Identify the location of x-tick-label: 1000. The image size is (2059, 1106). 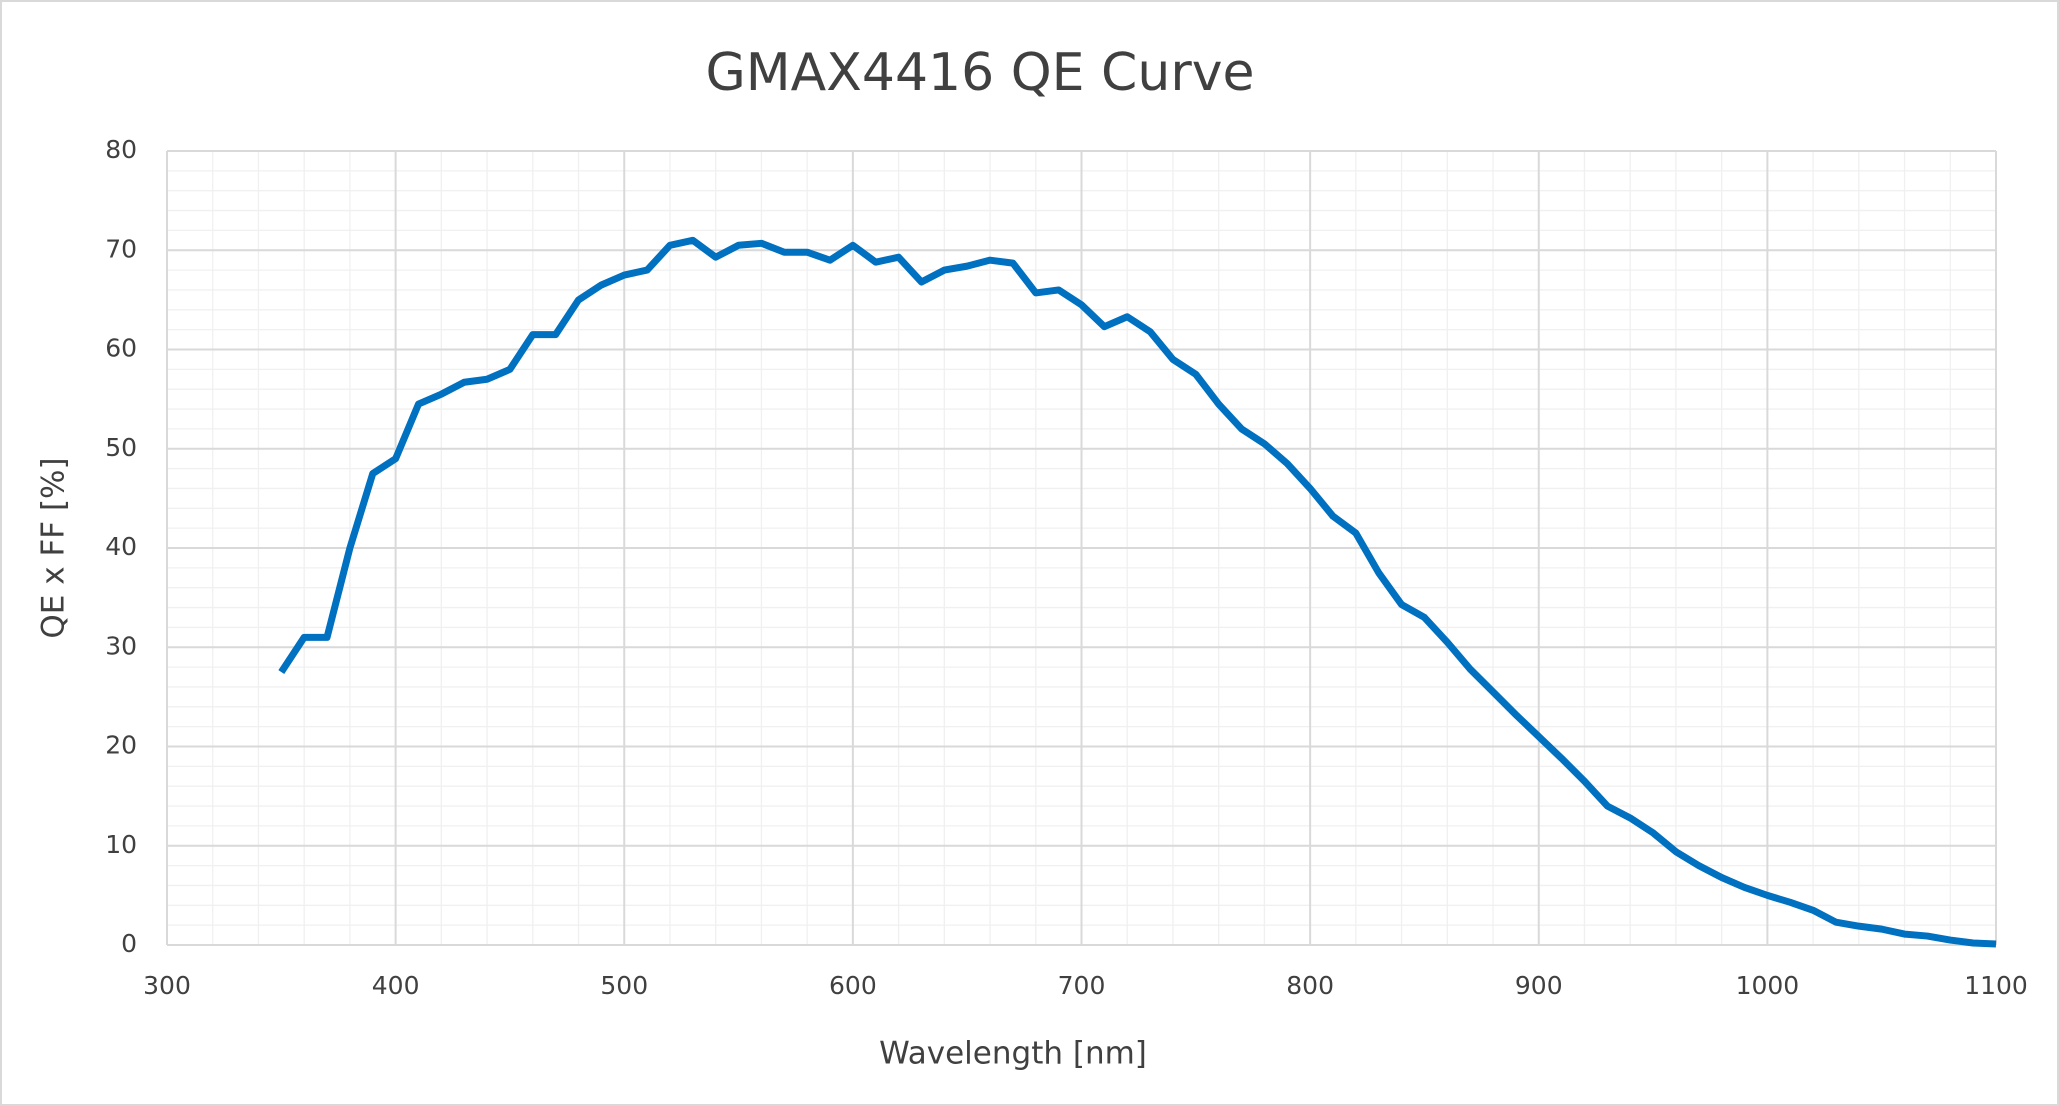
(1768, 985).